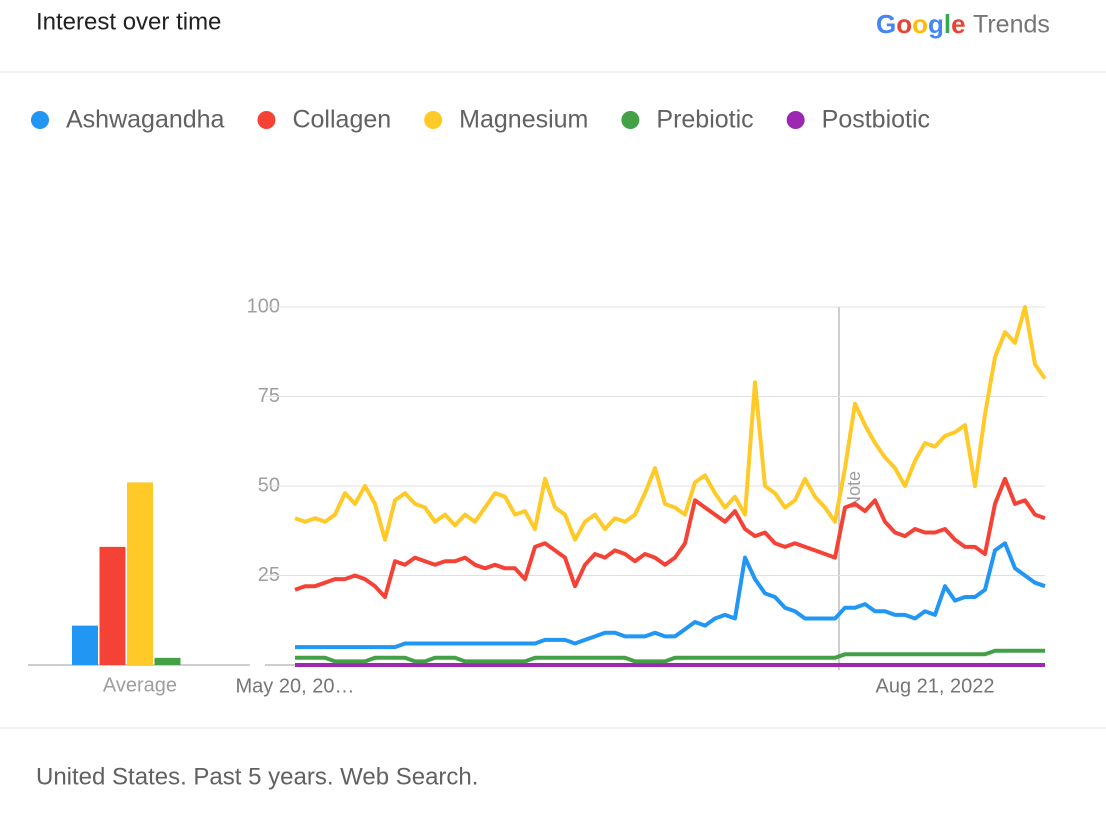 This screenshot has width=1106, height=815. Describe the element at coordinates (523, 120) in the screenshot. I see `legend-label: Magnesium` at that location.